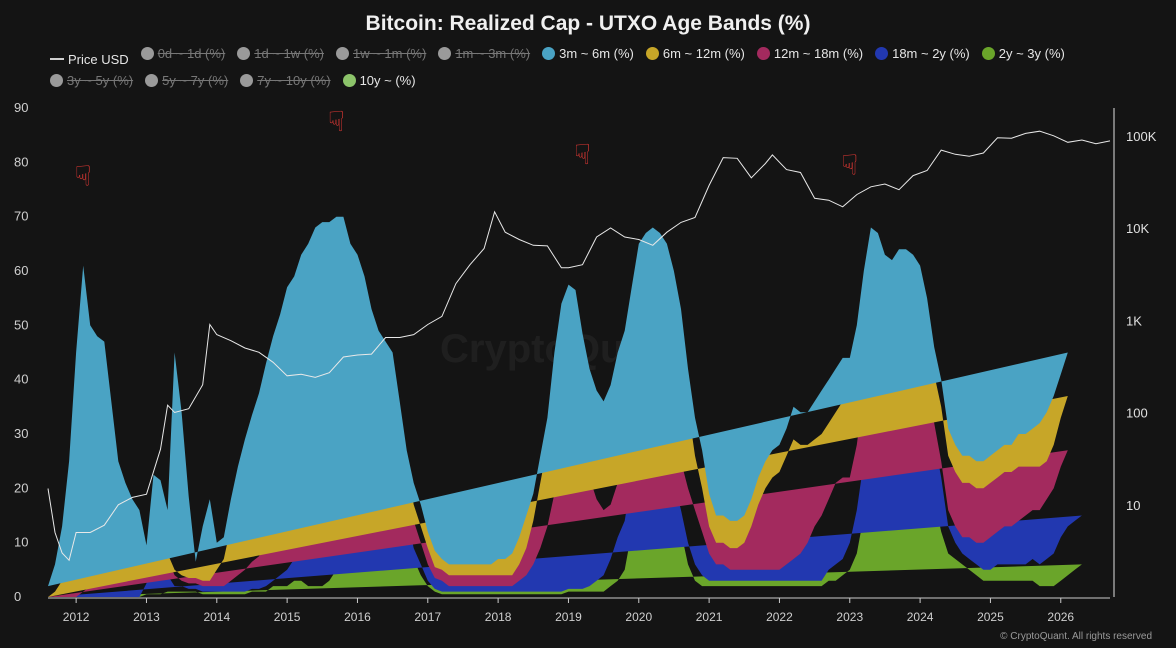  Describe the element at coordinates (1134, 320) in the screenshot. I see `y2-tick-label-2: 1K` at that location.